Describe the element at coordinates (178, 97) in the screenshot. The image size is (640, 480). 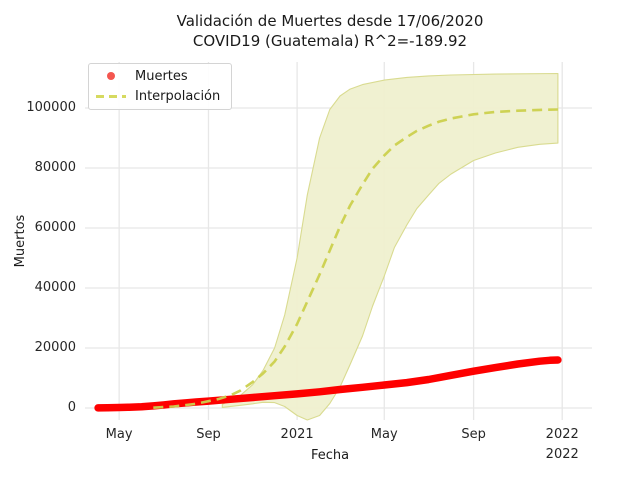
I see `legend-label: Interpolación` at that location.